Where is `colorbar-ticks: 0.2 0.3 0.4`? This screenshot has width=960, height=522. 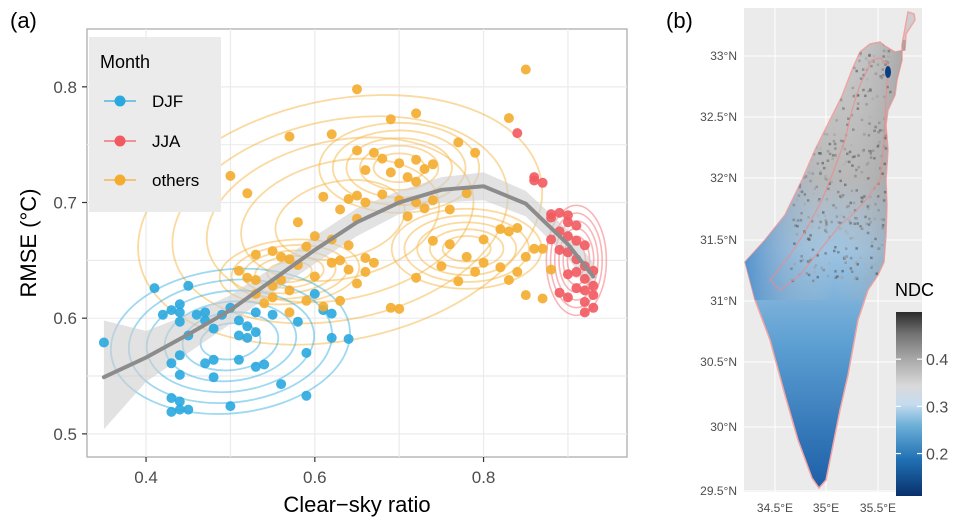
colorbar-ticks: 0.2 0.3 0.4 is located at coordinates (922, 408).